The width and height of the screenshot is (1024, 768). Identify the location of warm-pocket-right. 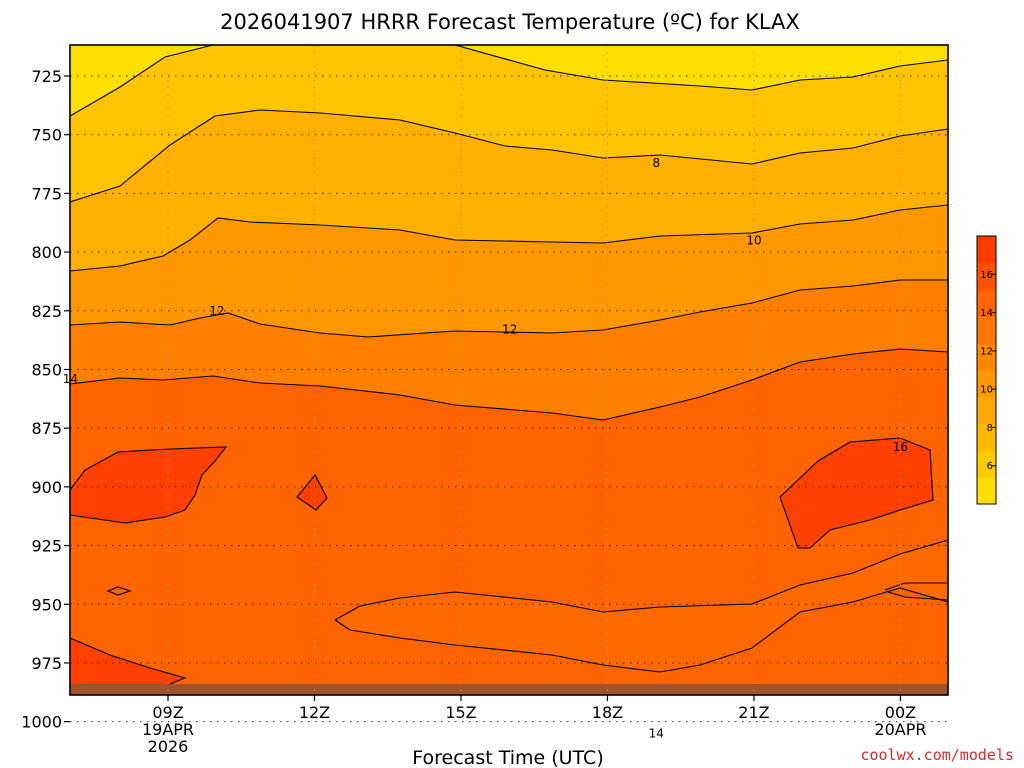
(856, 493).